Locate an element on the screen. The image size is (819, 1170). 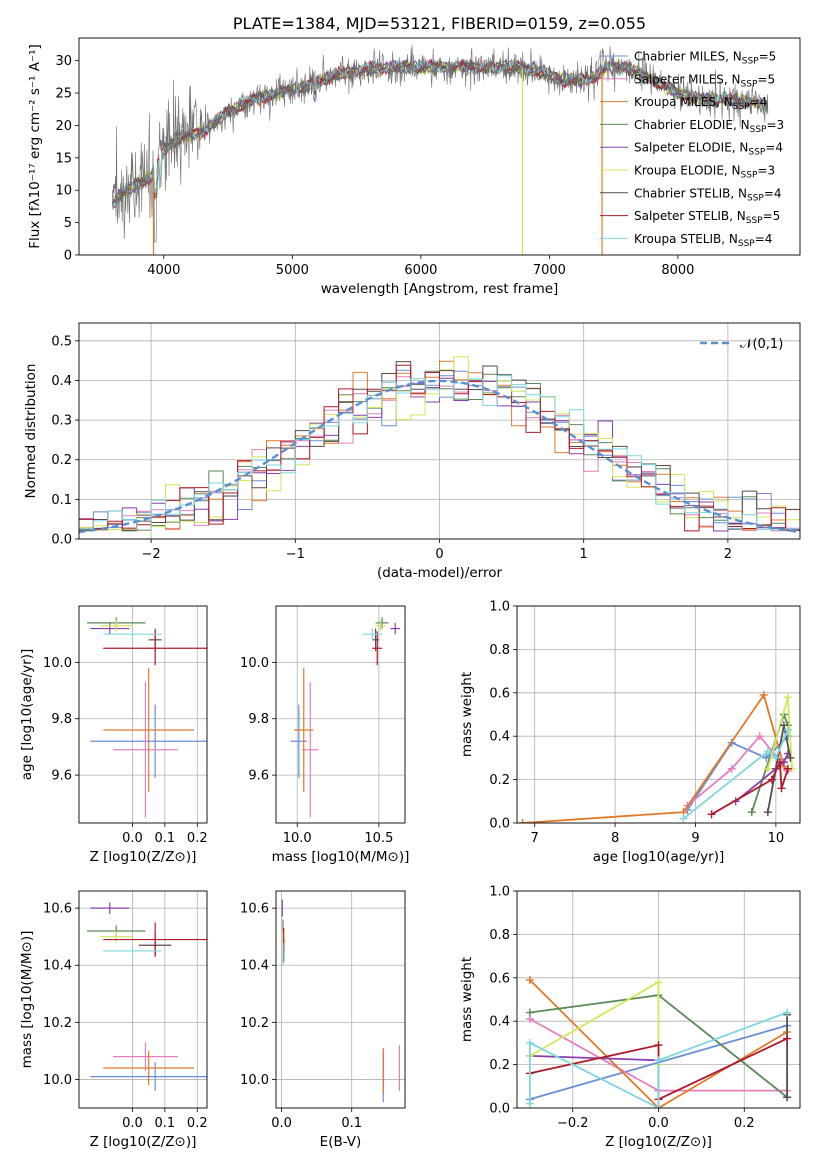
x-tick-label: 5000 is located at coordinates (292, 270).